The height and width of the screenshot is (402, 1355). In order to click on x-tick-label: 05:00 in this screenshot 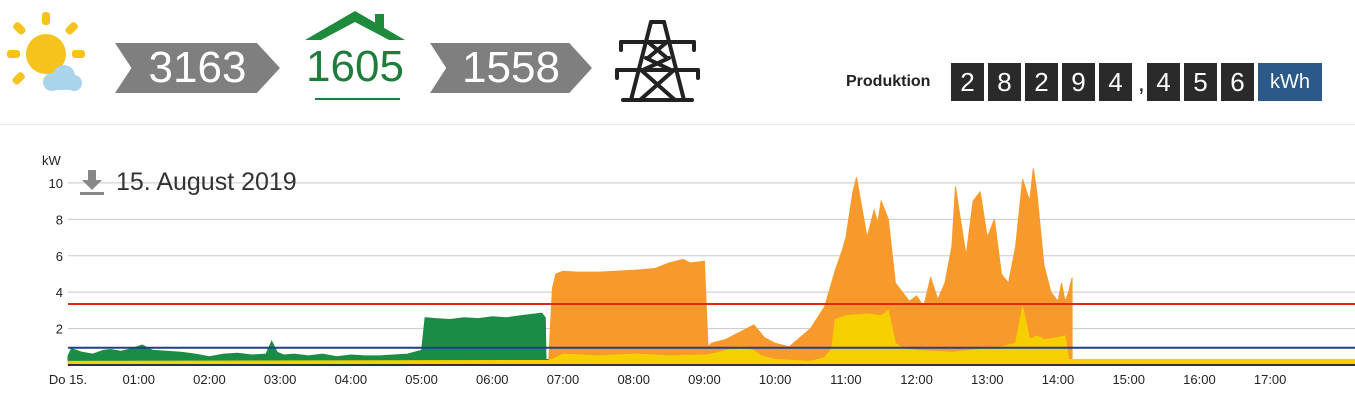, I will do `click(421, 379)`.